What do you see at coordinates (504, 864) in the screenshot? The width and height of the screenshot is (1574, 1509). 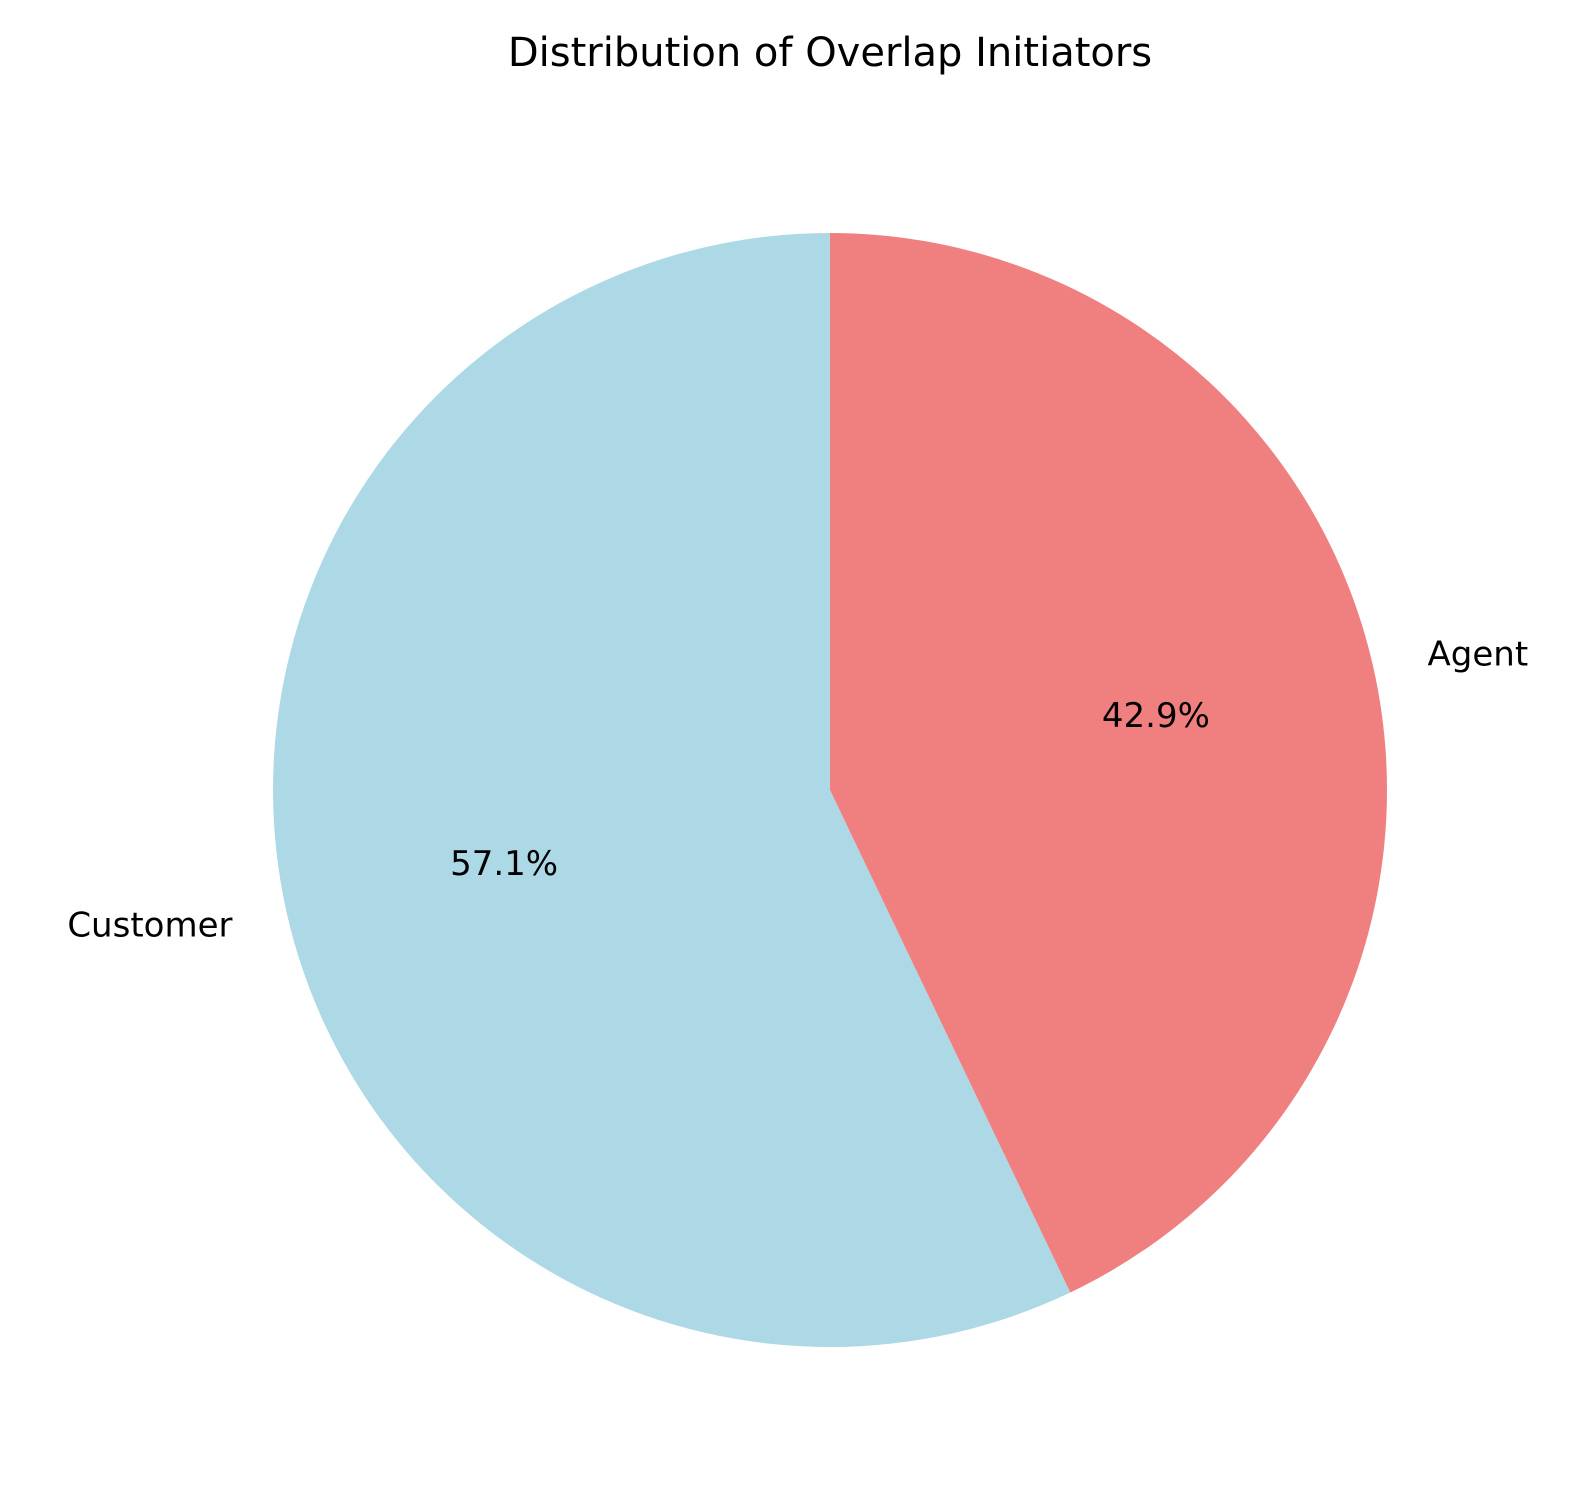 I see `slice-percentage-customer: 57.1%` at bounding box center [504, 864].